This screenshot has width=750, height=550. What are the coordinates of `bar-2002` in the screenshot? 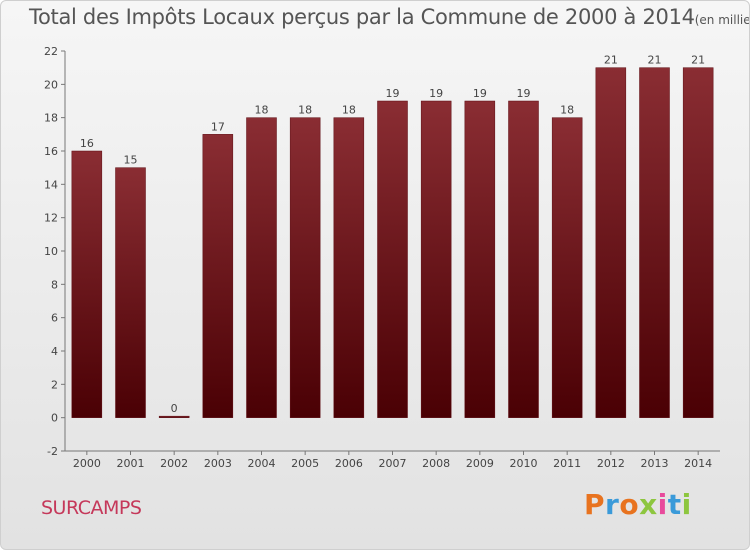 It's located at (174, 416).